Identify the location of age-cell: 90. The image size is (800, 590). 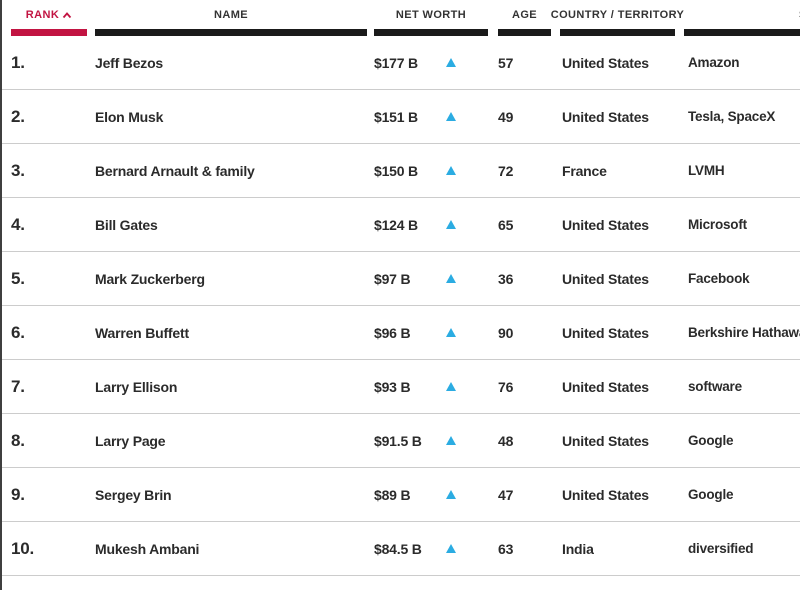
(506, 332).